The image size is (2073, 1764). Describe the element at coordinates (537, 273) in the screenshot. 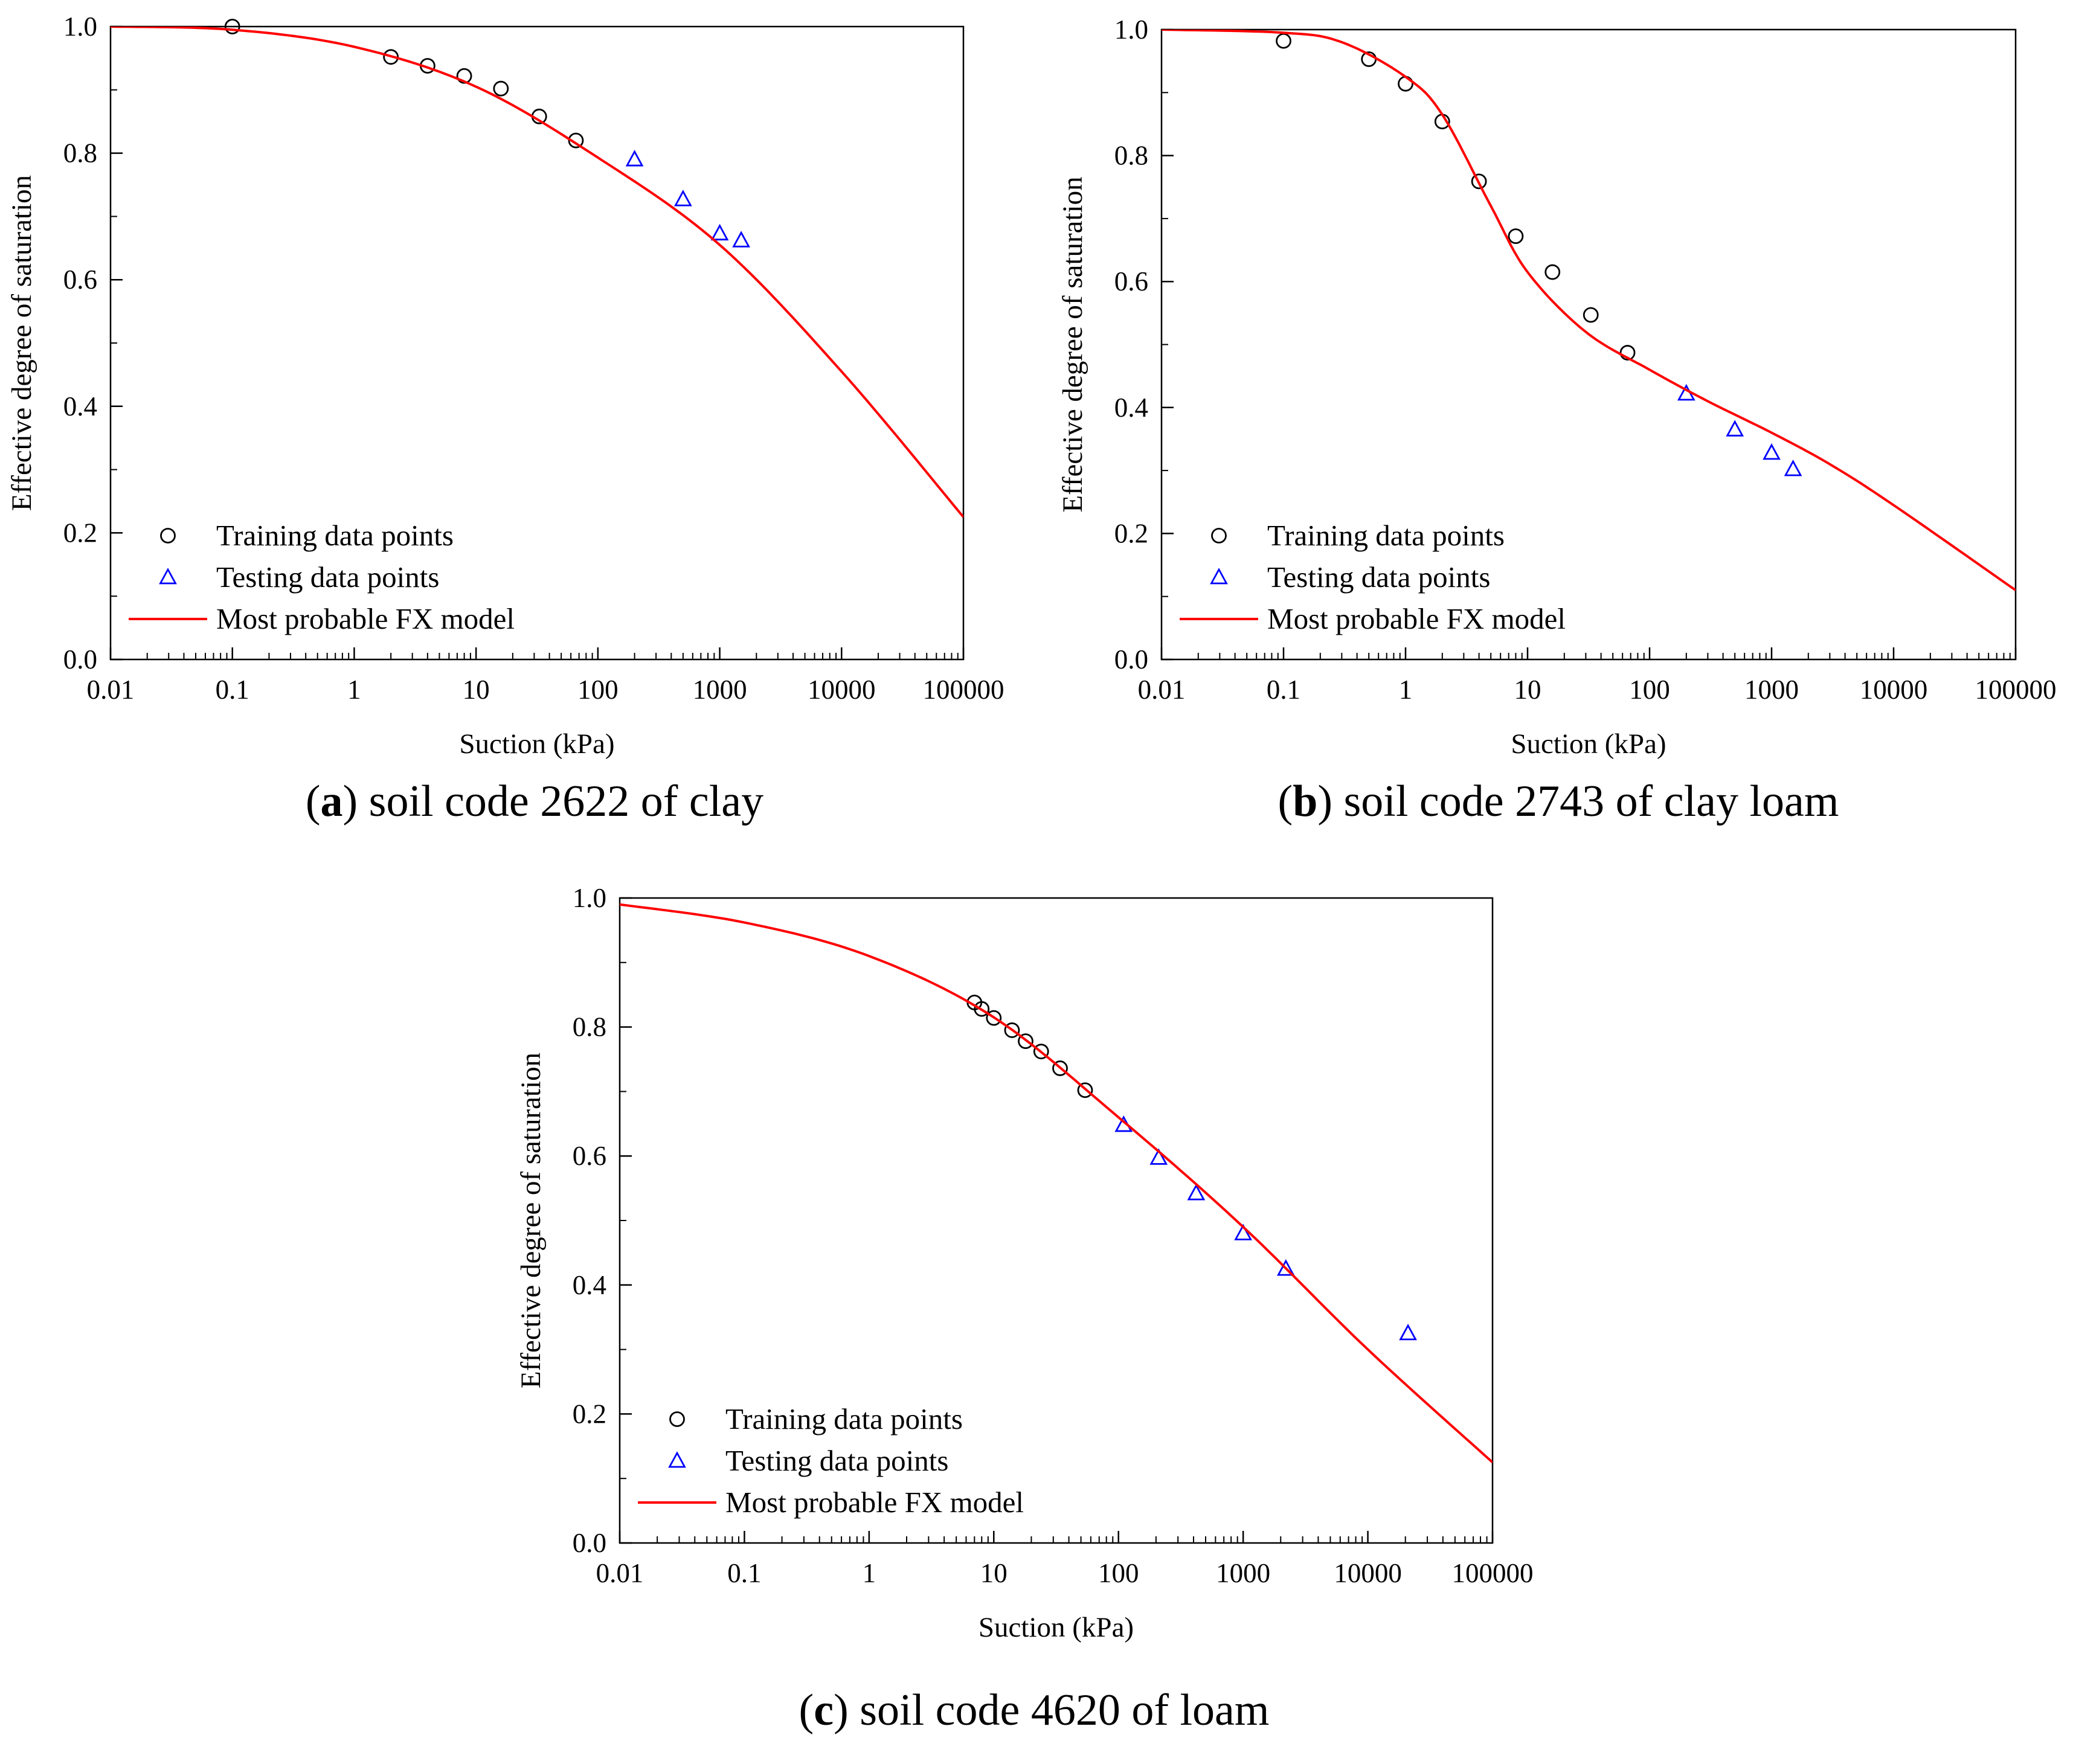

I see `chart-a-model-curve` at that location.